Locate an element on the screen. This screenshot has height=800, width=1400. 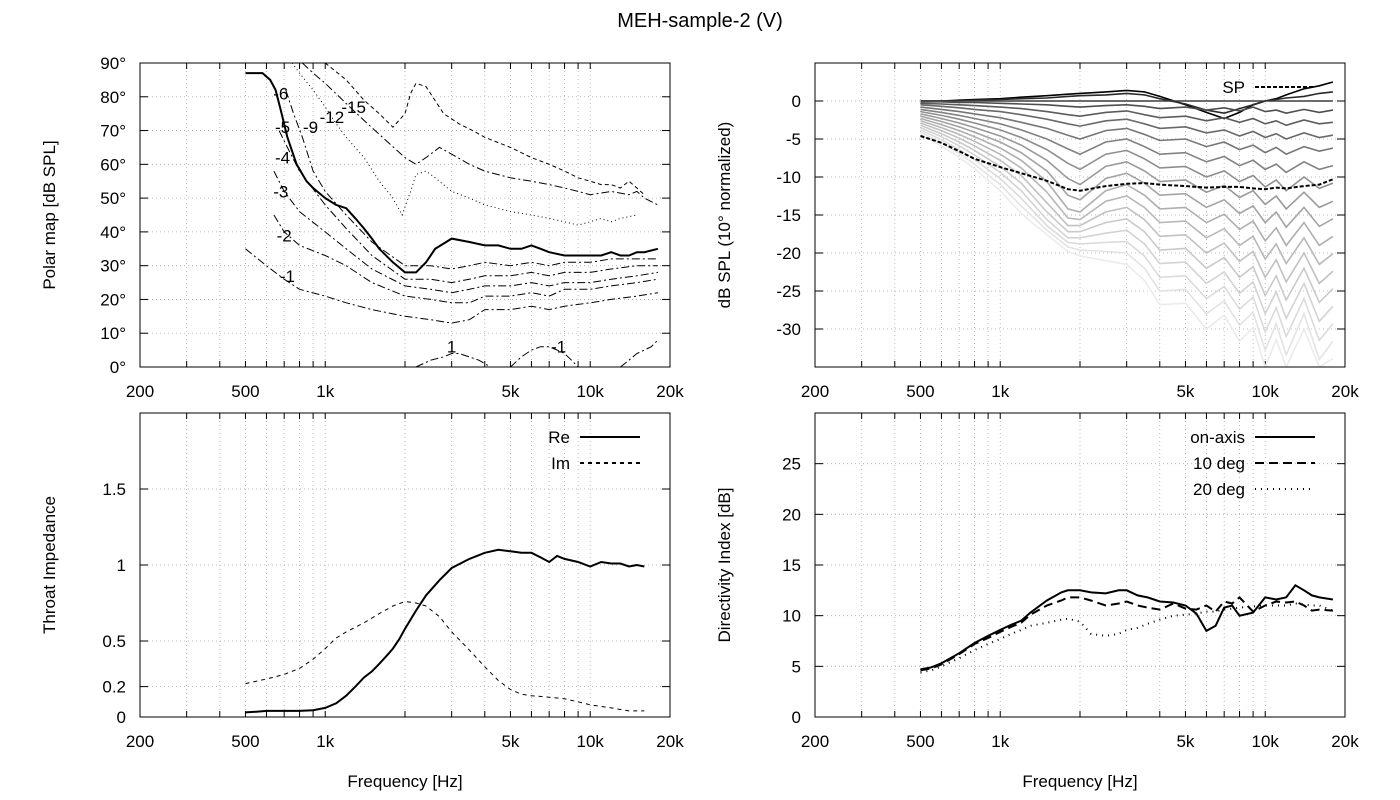
series-line-20deg is located at coordinates (1126, 114).